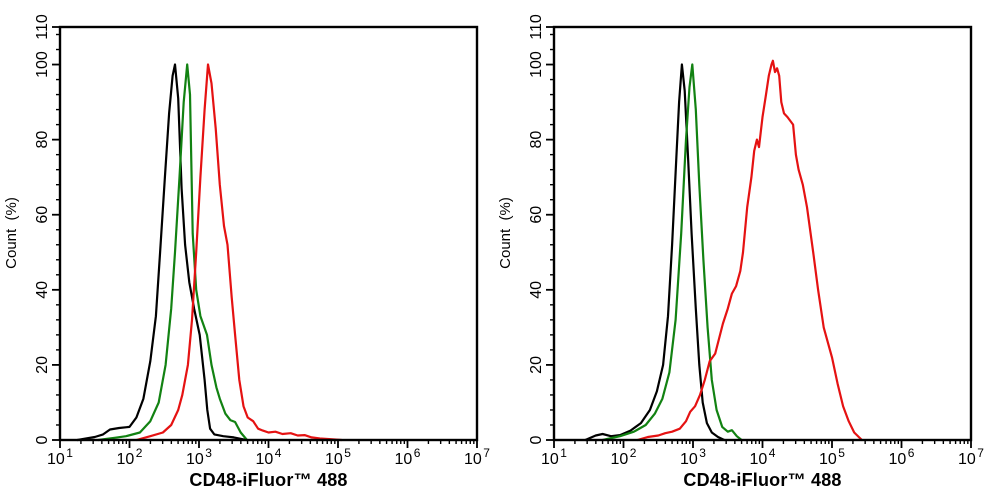 The image size is (994, 501). What do you see at coordinates (60, 457) in the screenshot?
I see `left-panel-x-tick-label: 10 1` at bounding box center [60, 457].